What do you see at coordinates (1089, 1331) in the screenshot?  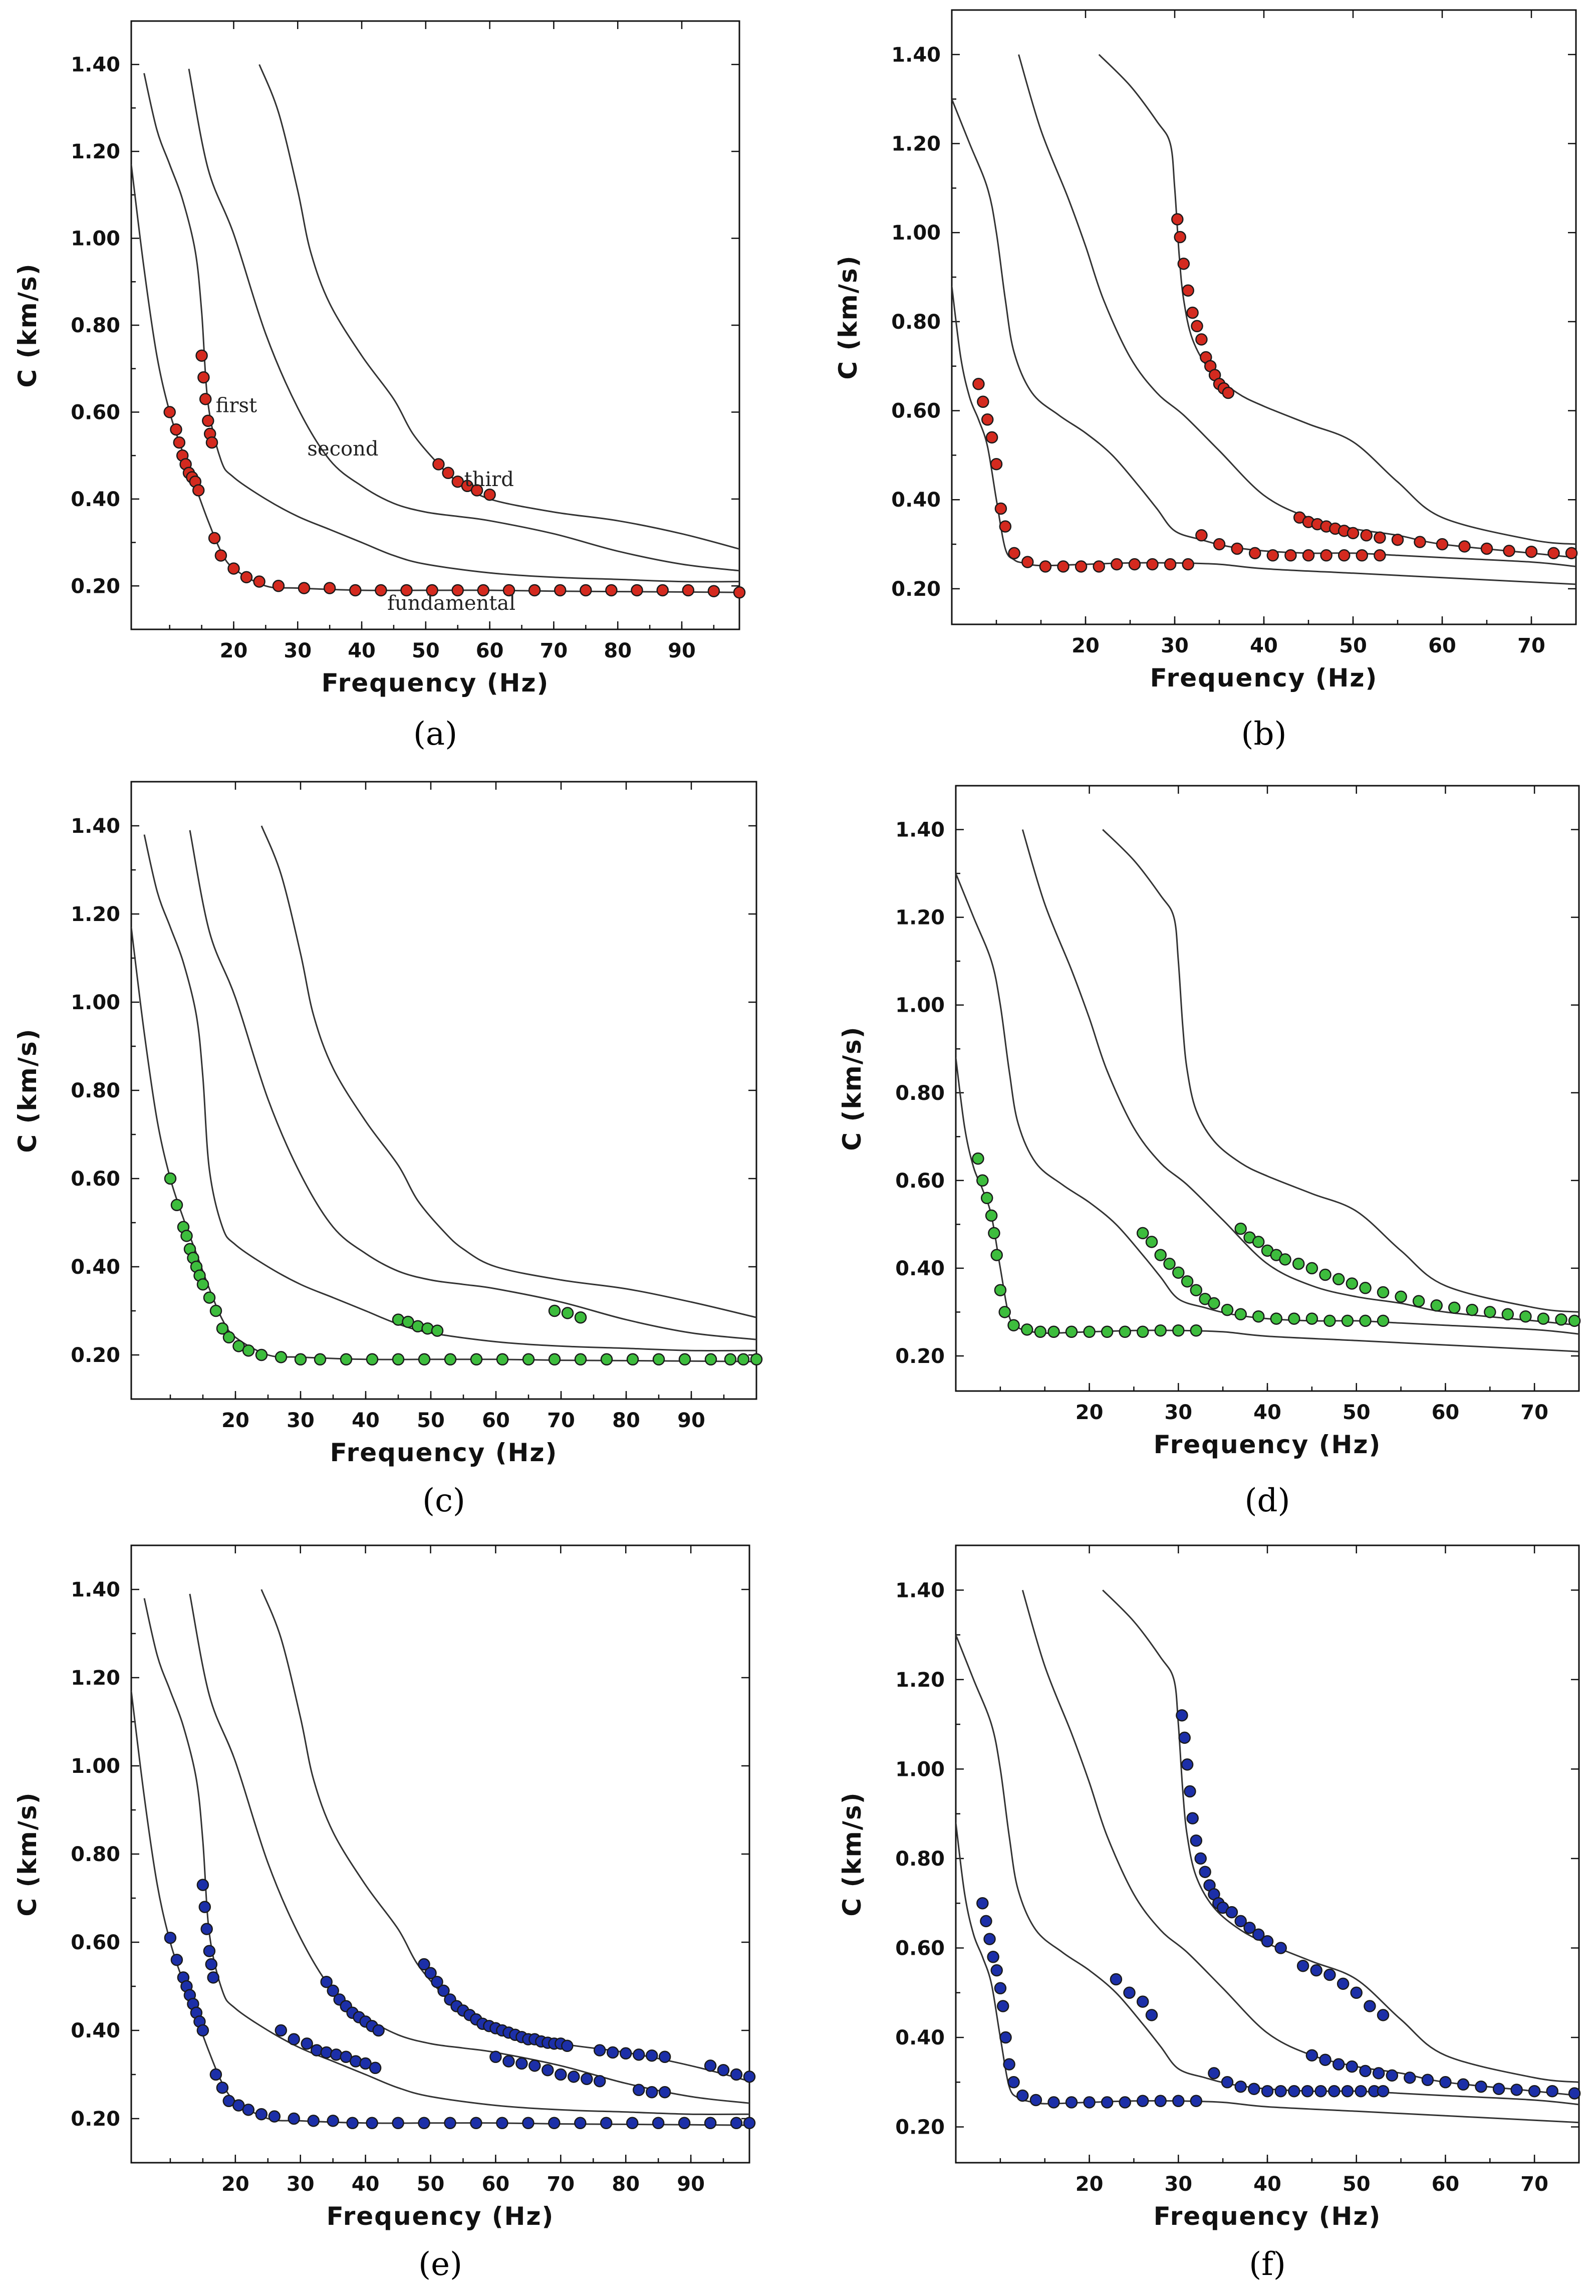 I see `data-point-fundamental-d` at bounding box center [1089, 1331].